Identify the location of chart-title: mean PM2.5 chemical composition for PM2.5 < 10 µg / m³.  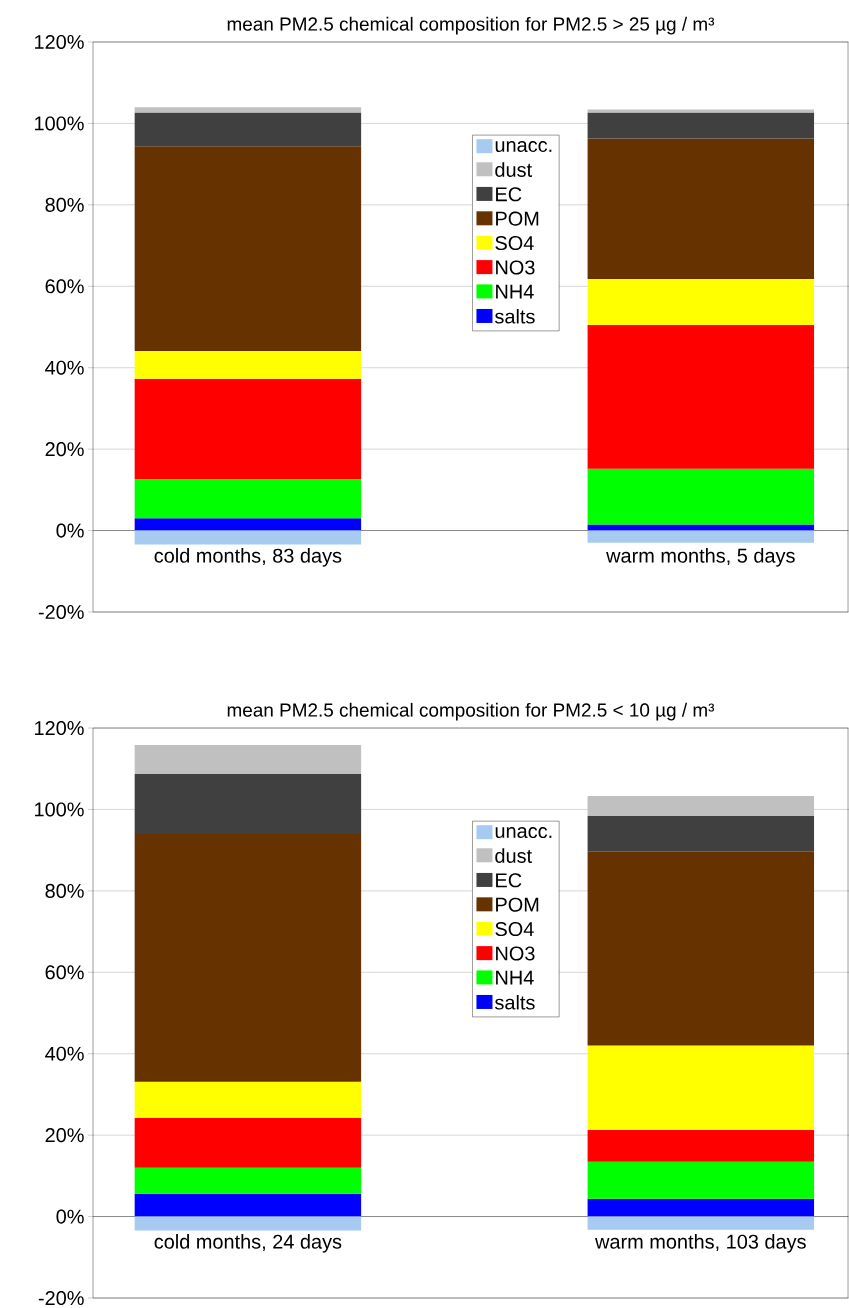
(471, 711).